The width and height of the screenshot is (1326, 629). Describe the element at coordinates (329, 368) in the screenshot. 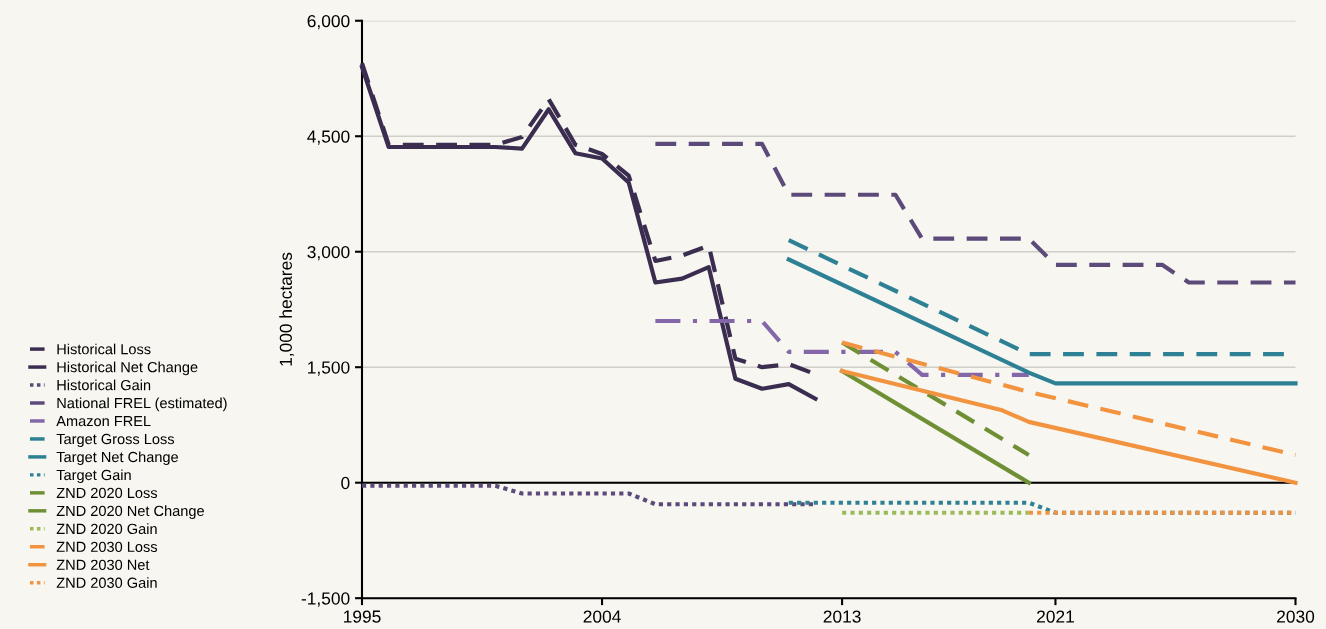

I see `y-tick-label: 1,500` at that location.